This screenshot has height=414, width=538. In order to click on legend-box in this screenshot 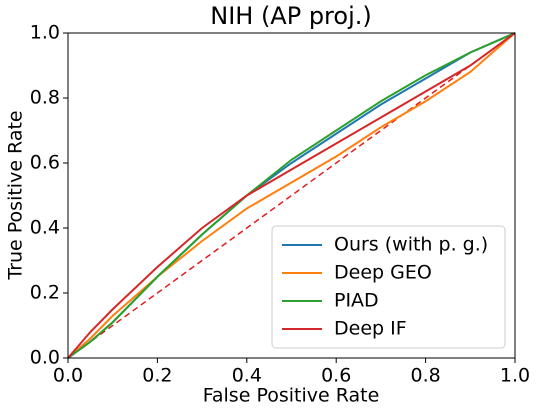, I will do `click(388, 287)`.